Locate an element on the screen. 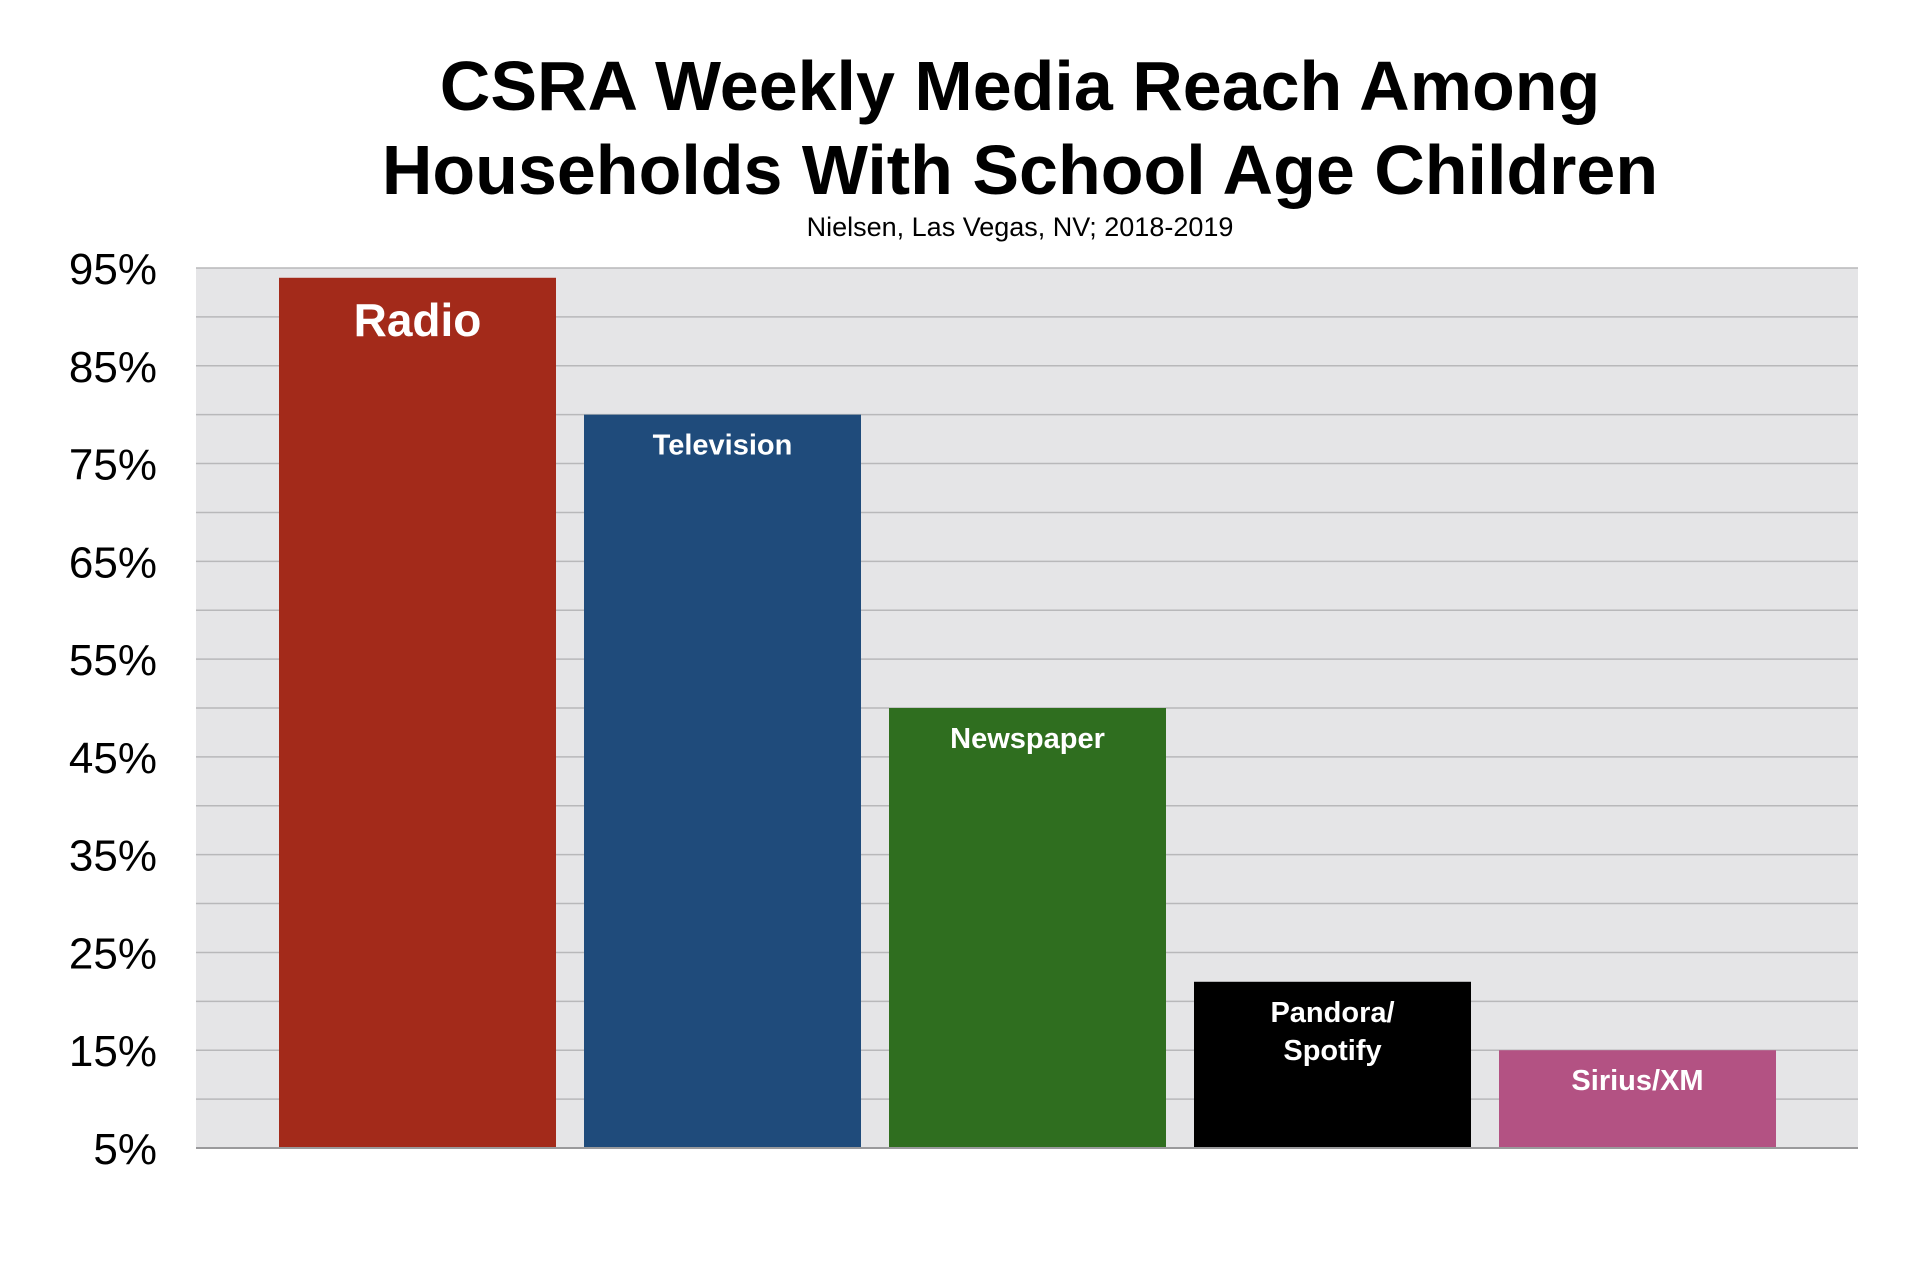 This screenshot has height=1278, width=1930. bar-newspaper is located at coordinates (1027, 928).